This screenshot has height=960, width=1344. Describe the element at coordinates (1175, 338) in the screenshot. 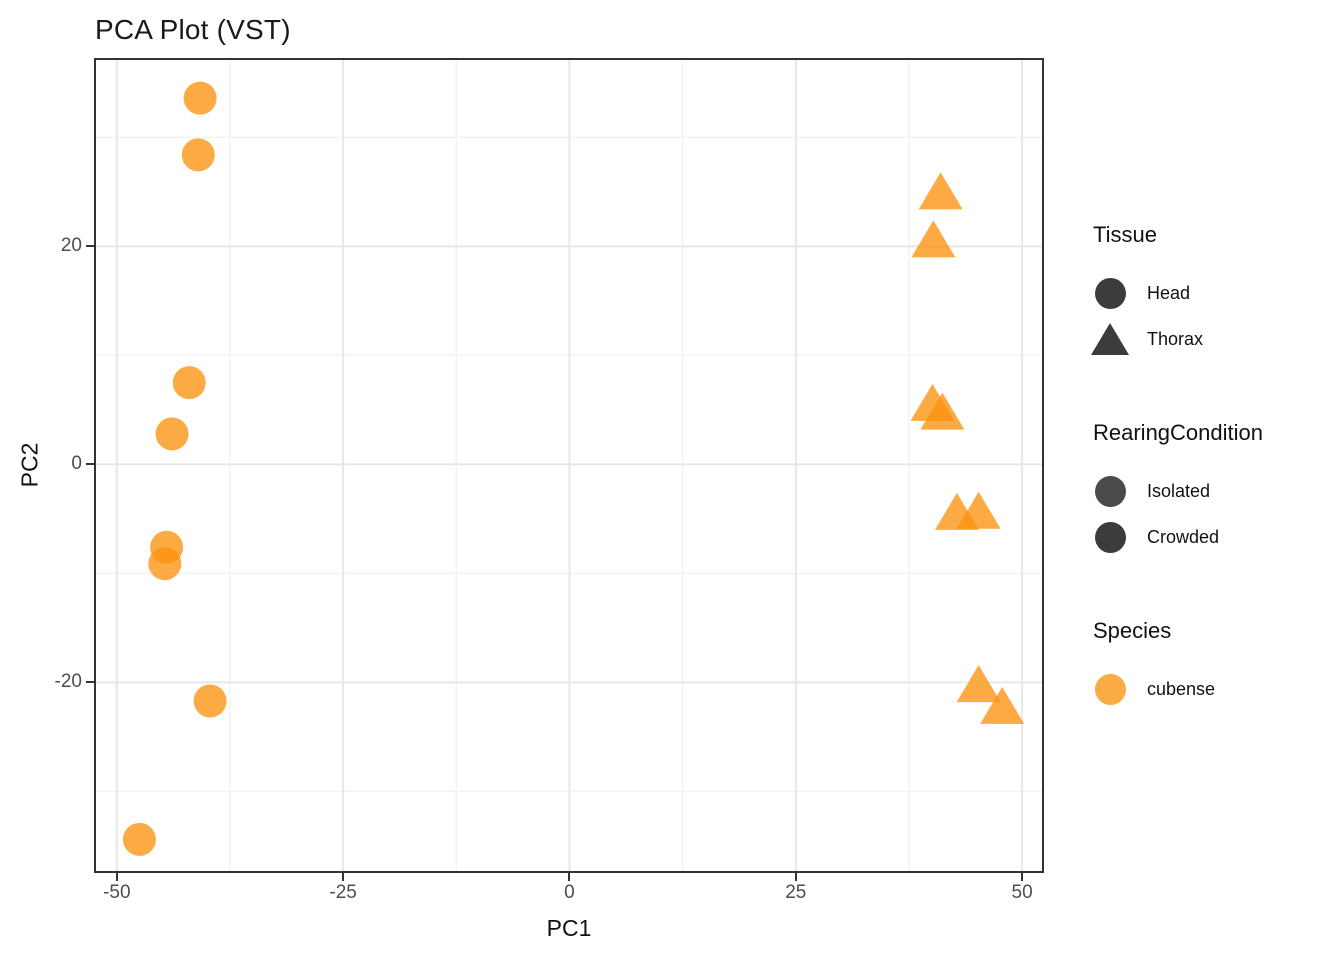

I see `legend-label: Thorax` at that location.